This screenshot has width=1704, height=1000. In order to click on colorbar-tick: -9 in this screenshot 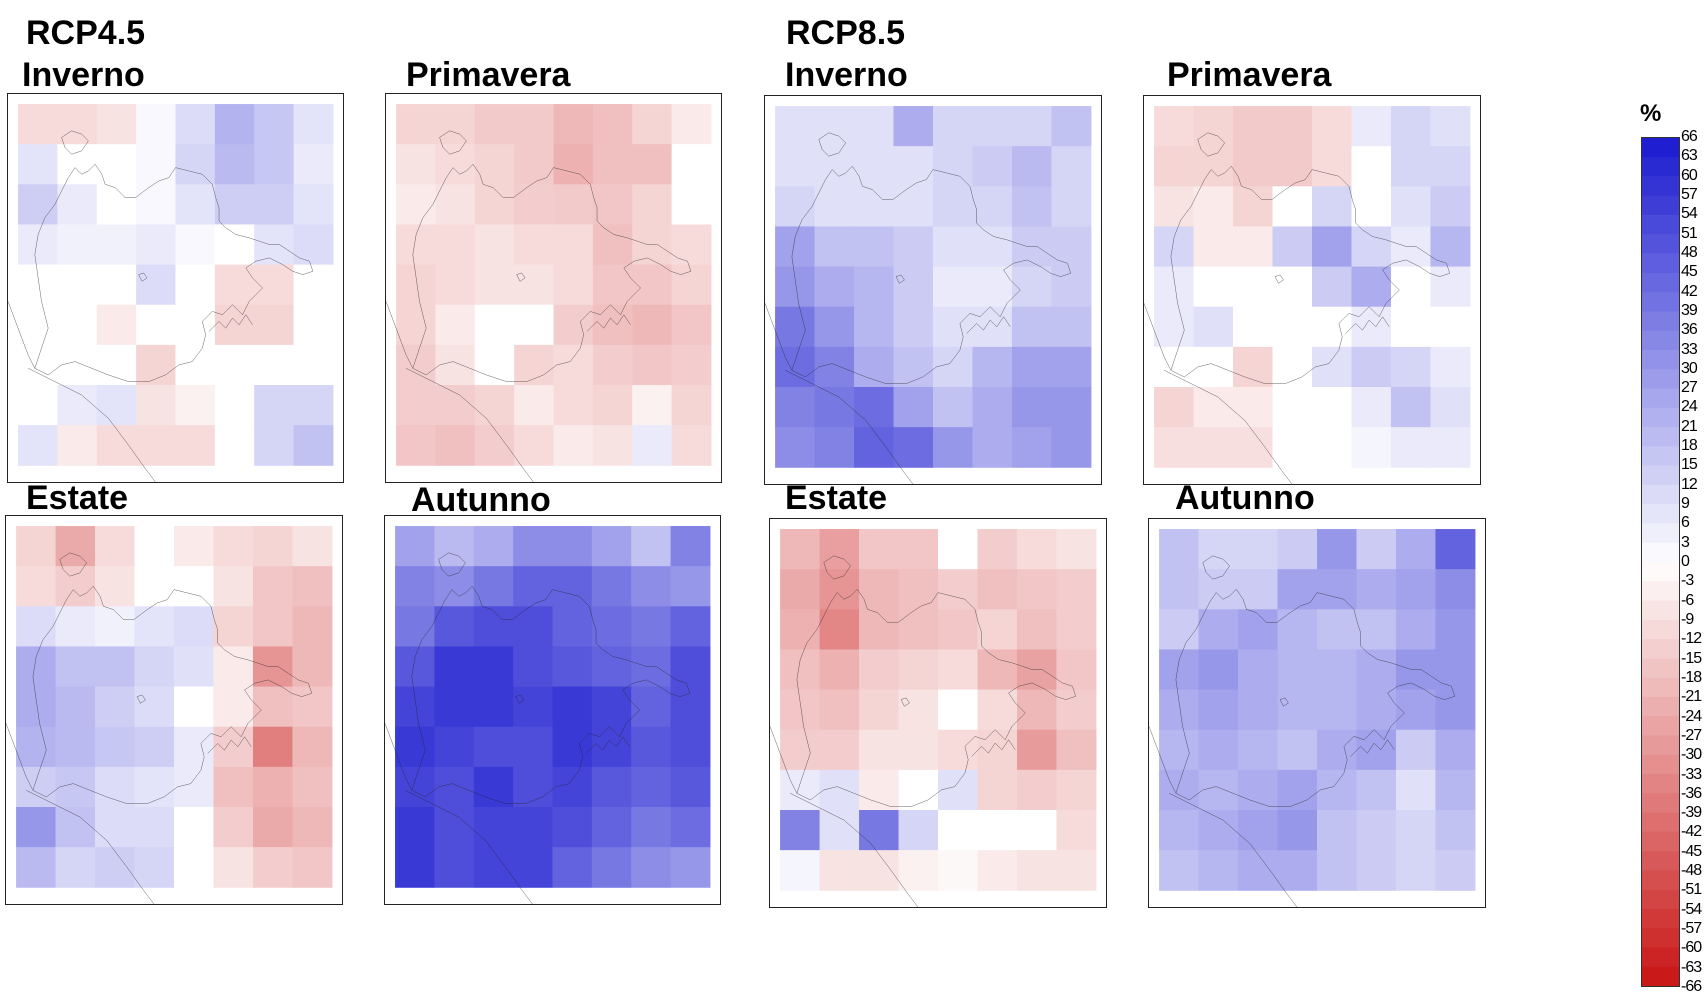, I will do `click(1687, 619)`.